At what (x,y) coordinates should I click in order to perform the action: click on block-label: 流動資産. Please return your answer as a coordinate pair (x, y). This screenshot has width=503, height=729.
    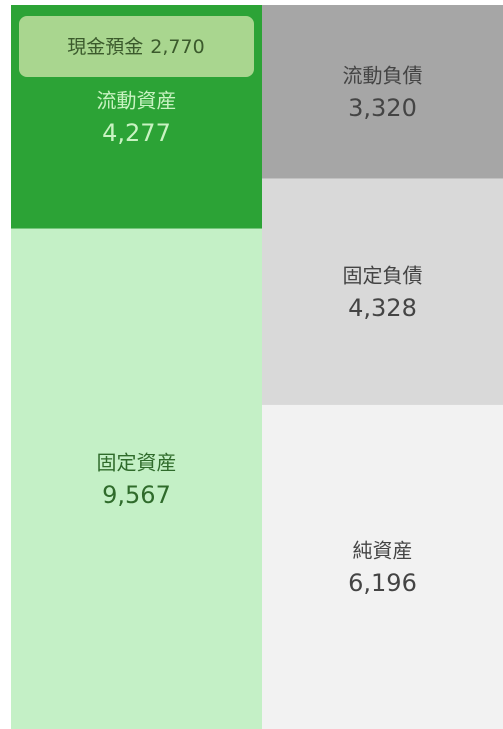
    Looking at the image, I should click on (137, 100).